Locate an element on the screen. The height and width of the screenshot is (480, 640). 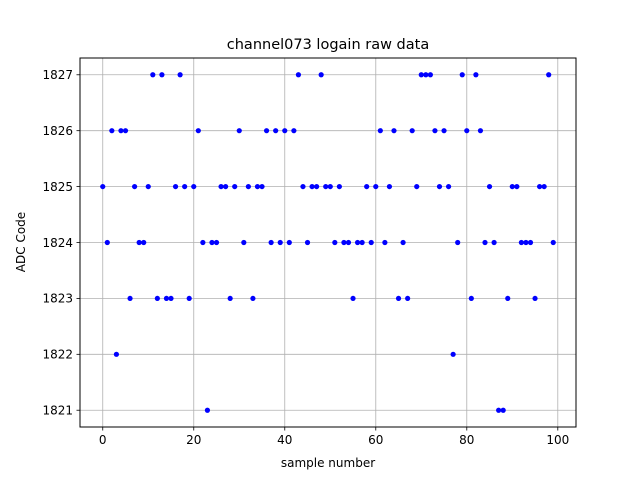
x-axis-label: sample number is located at coordinates (328, 463).